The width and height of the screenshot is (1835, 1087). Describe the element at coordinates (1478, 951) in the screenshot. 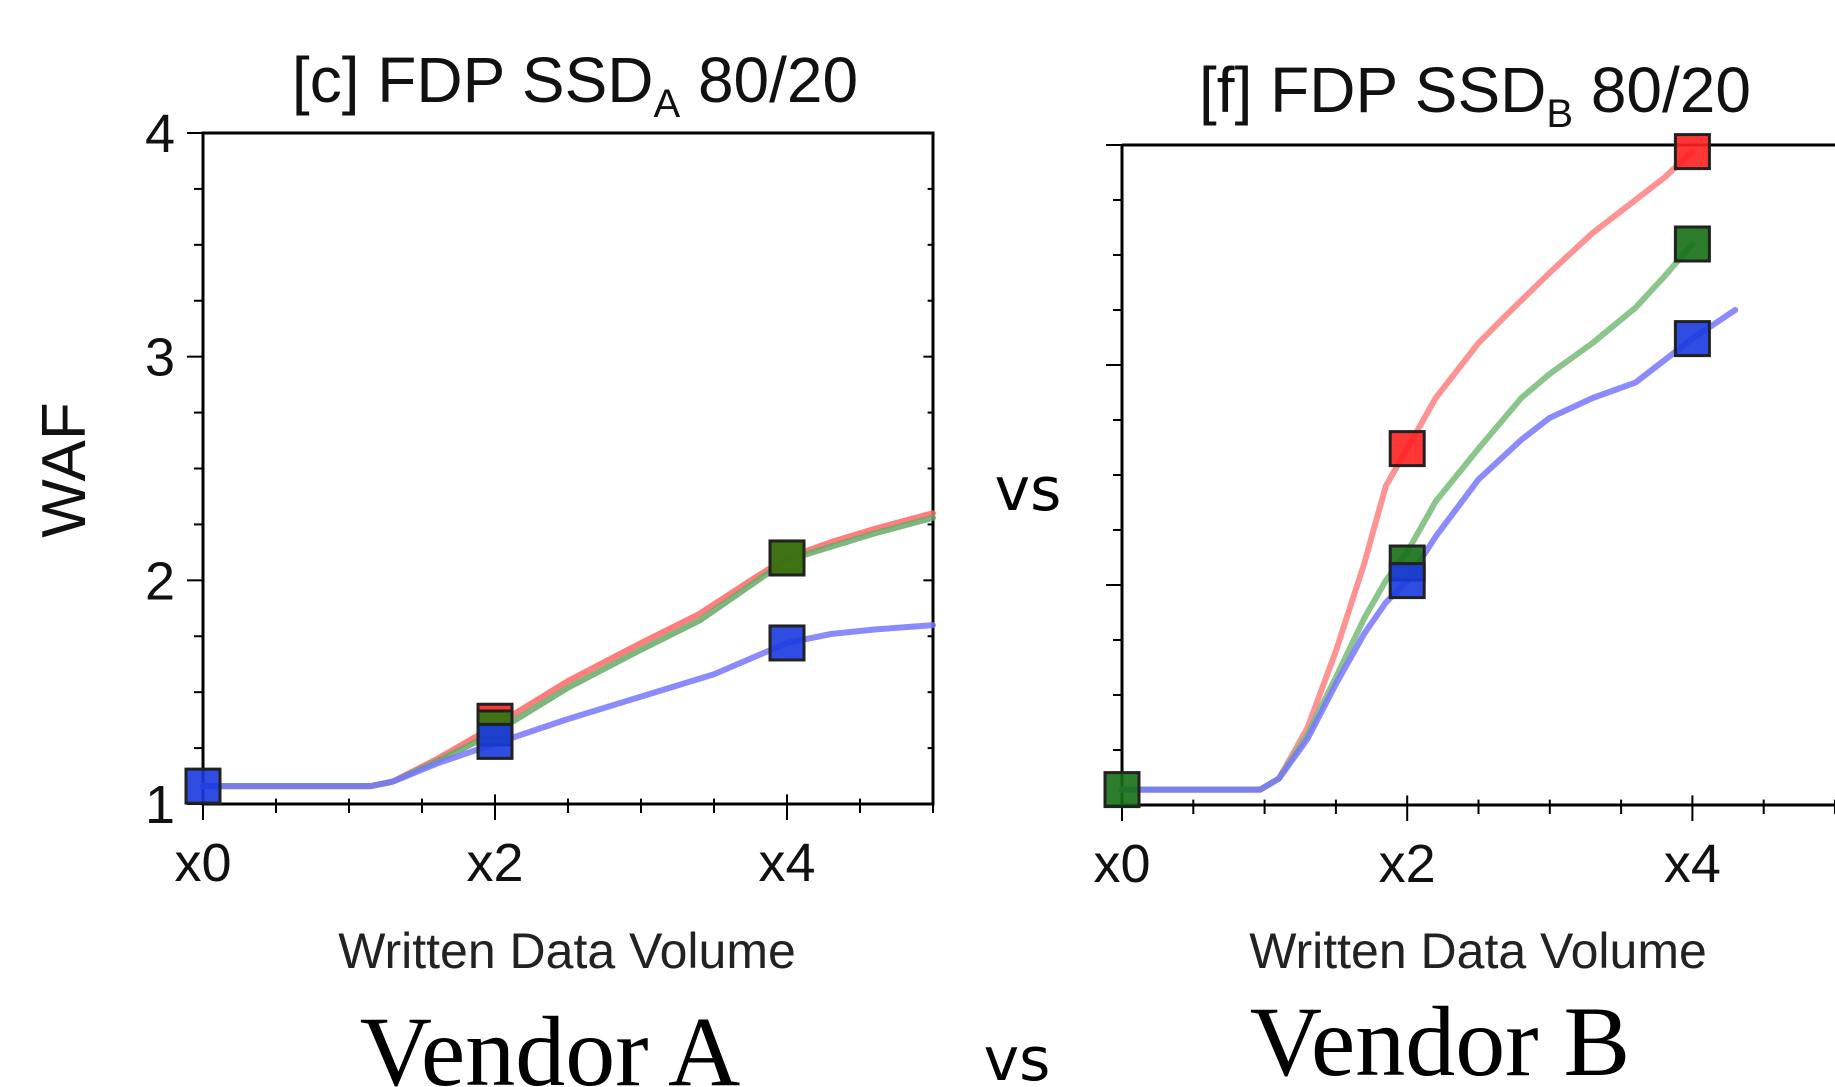

I see `chart-b-xlabel: Written Data Volume` at that location.